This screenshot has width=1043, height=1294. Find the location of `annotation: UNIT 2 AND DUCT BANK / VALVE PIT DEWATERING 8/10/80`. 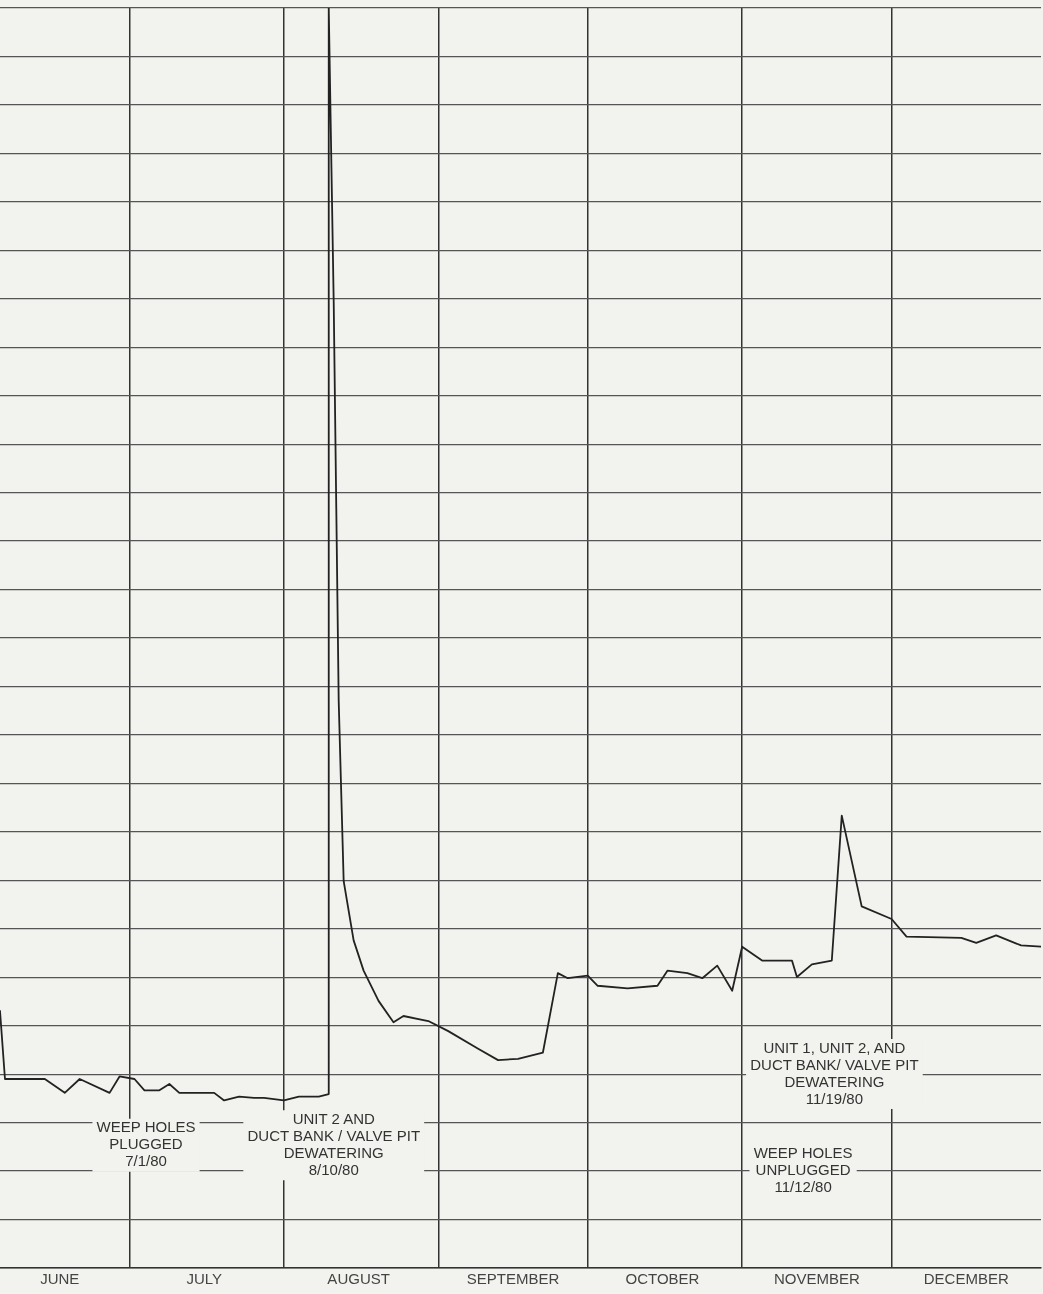

annotation: UNIT 2 AND DUCT BANK / VALVE PIT DEWATERING 8/10/80 is located at coordinates (334, 1143).